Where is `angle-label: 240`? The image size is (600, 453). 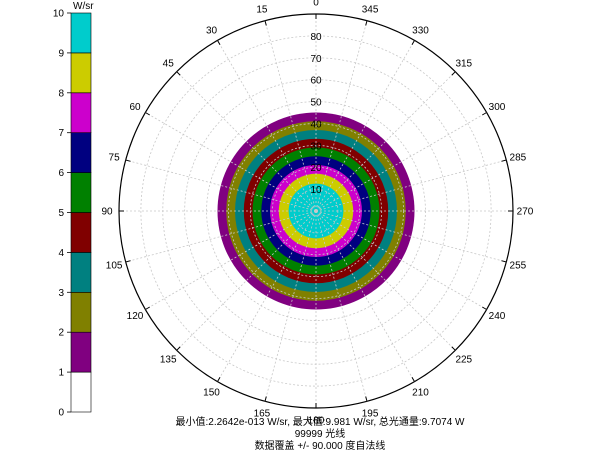 angle-label: 240 is located at coordinates (497, 316).